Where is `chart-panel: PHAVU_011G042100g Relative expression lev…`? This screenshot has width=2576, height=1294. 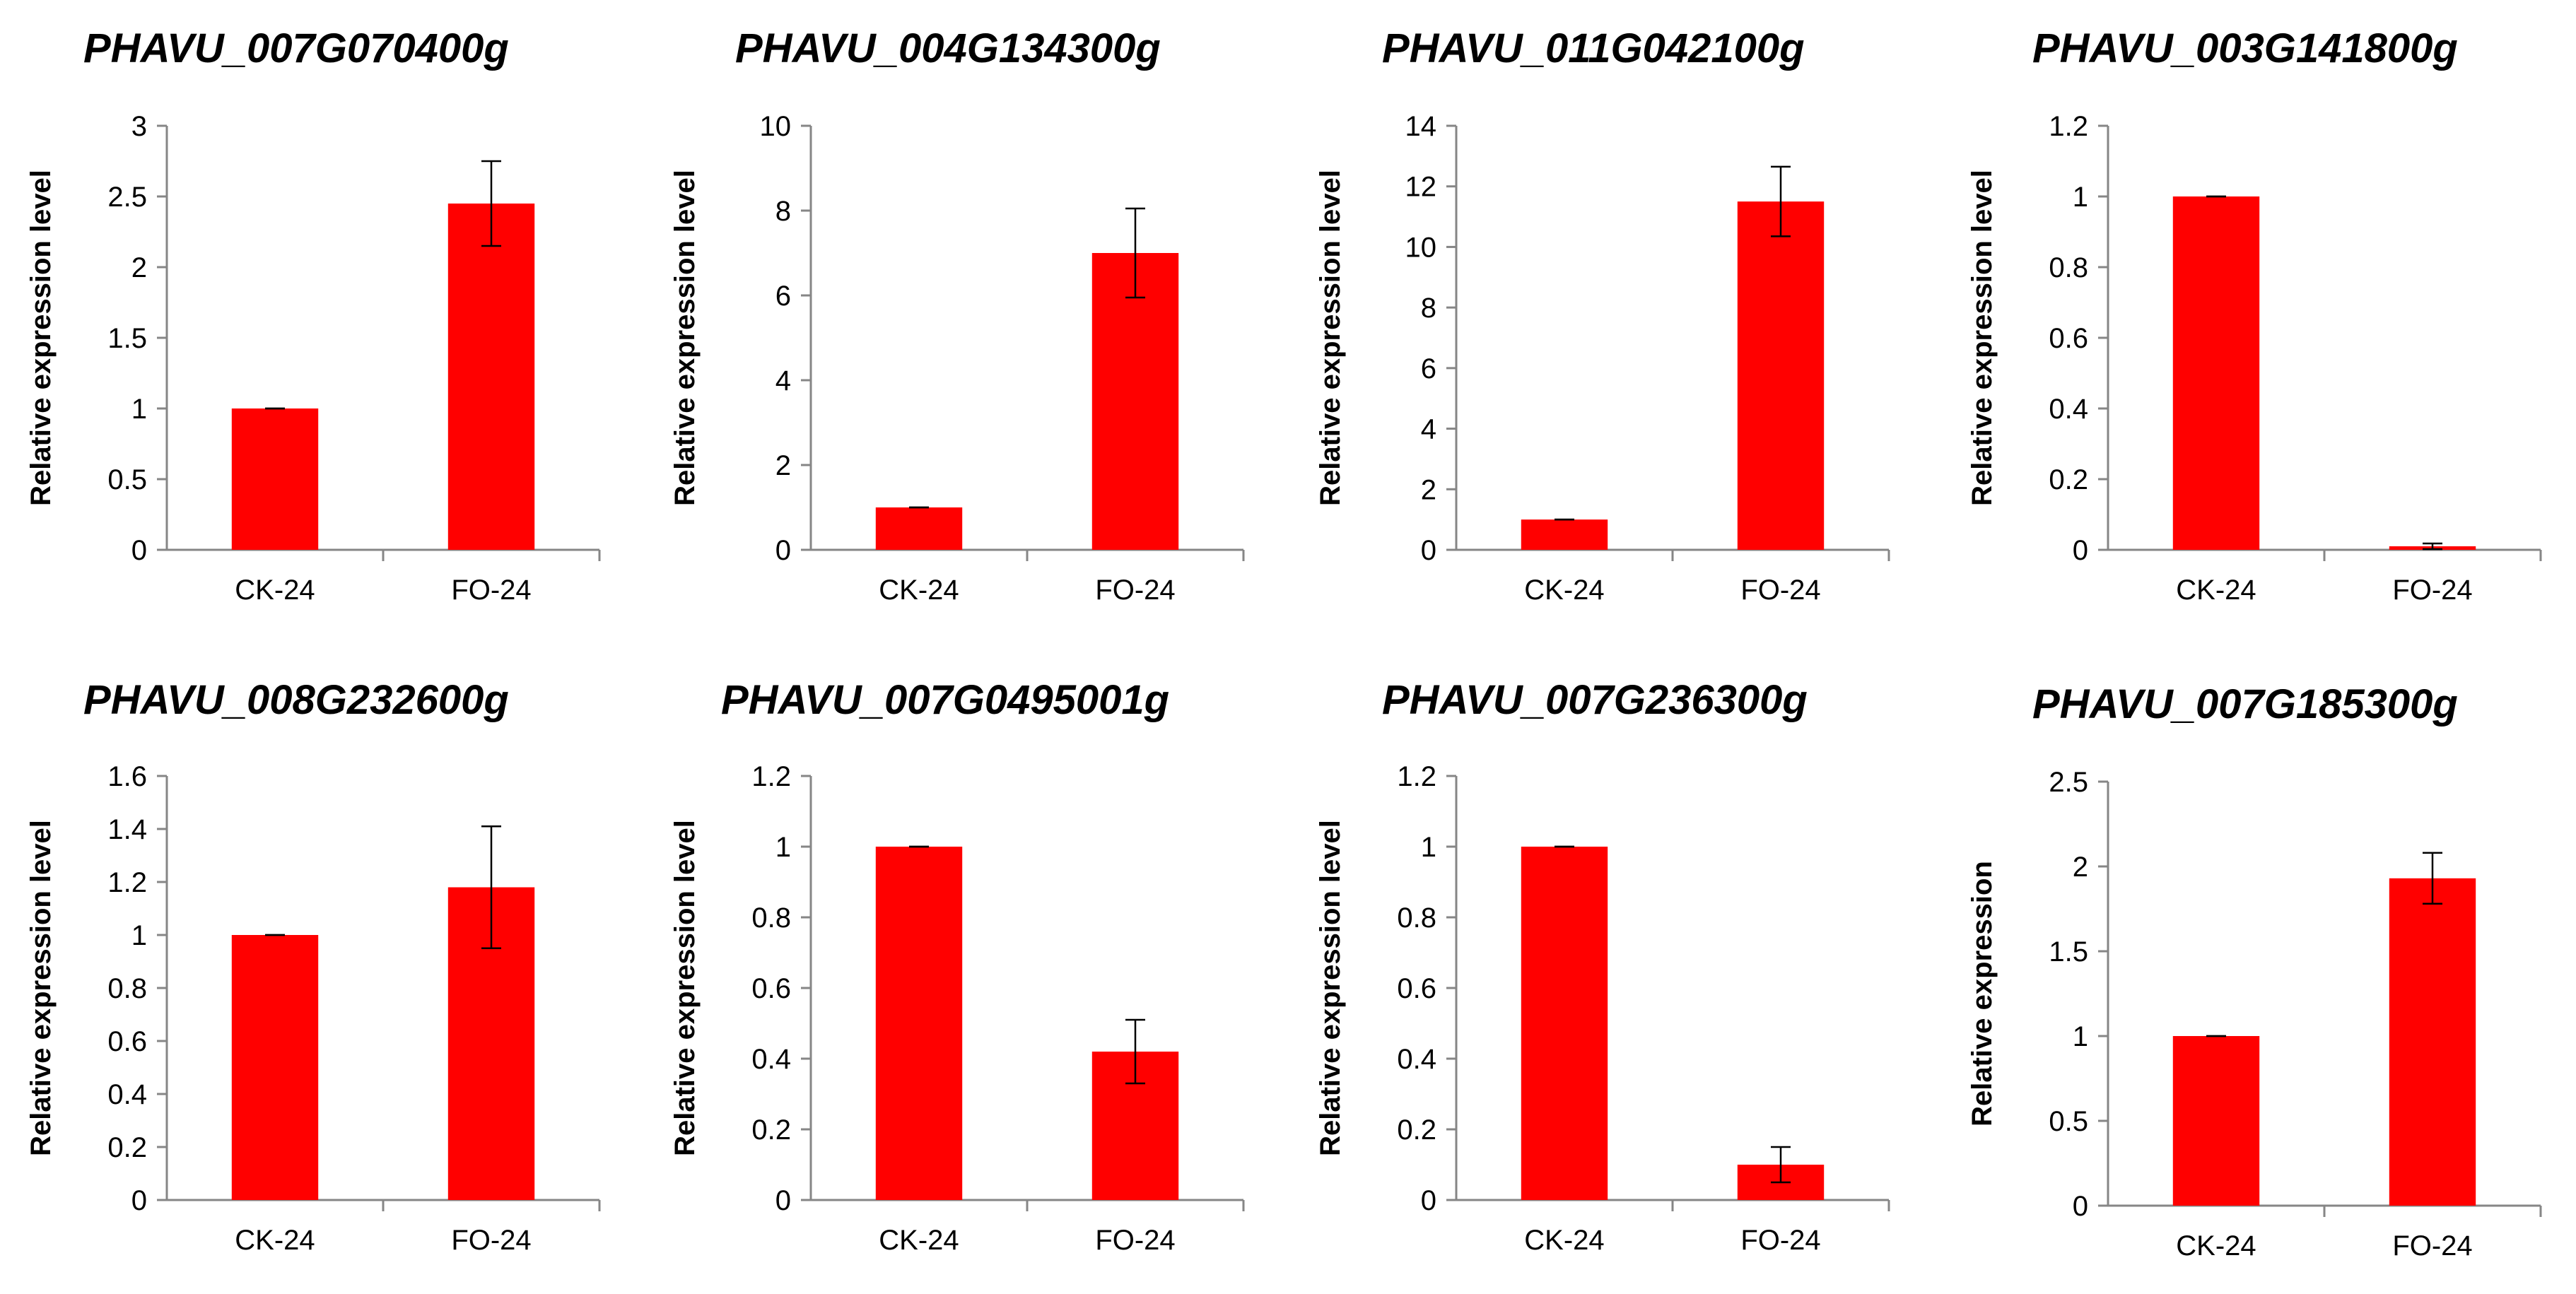 chart-panel: PHAVU_011G042100g Relative expression lev… is located at coordinates (1602, 315).